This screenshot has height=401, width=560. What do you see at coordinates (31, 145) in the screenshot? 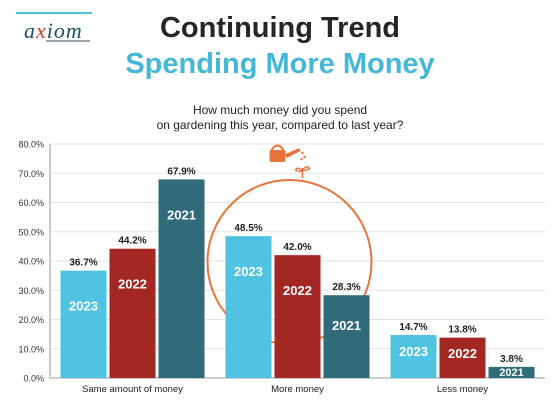
I see `y-tick-label: 80.0%` at bounding box center [31, 145].